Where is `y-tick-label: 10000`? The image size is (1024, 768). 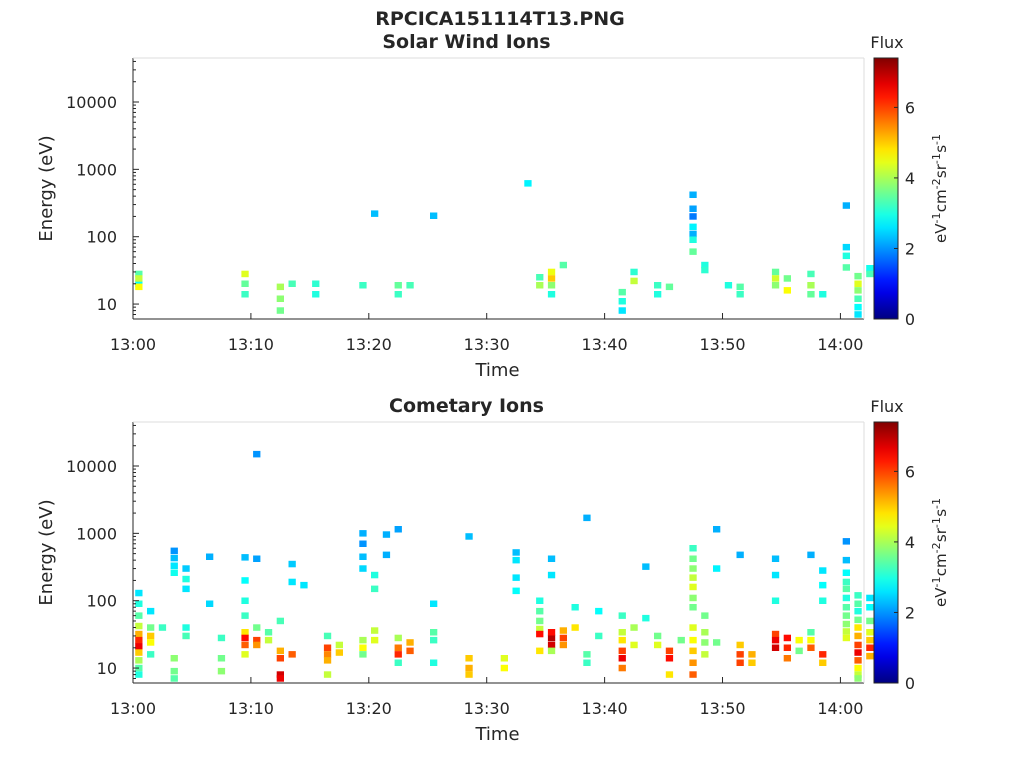 y-tick-label: 10000 is located at coordinates (91, 102).